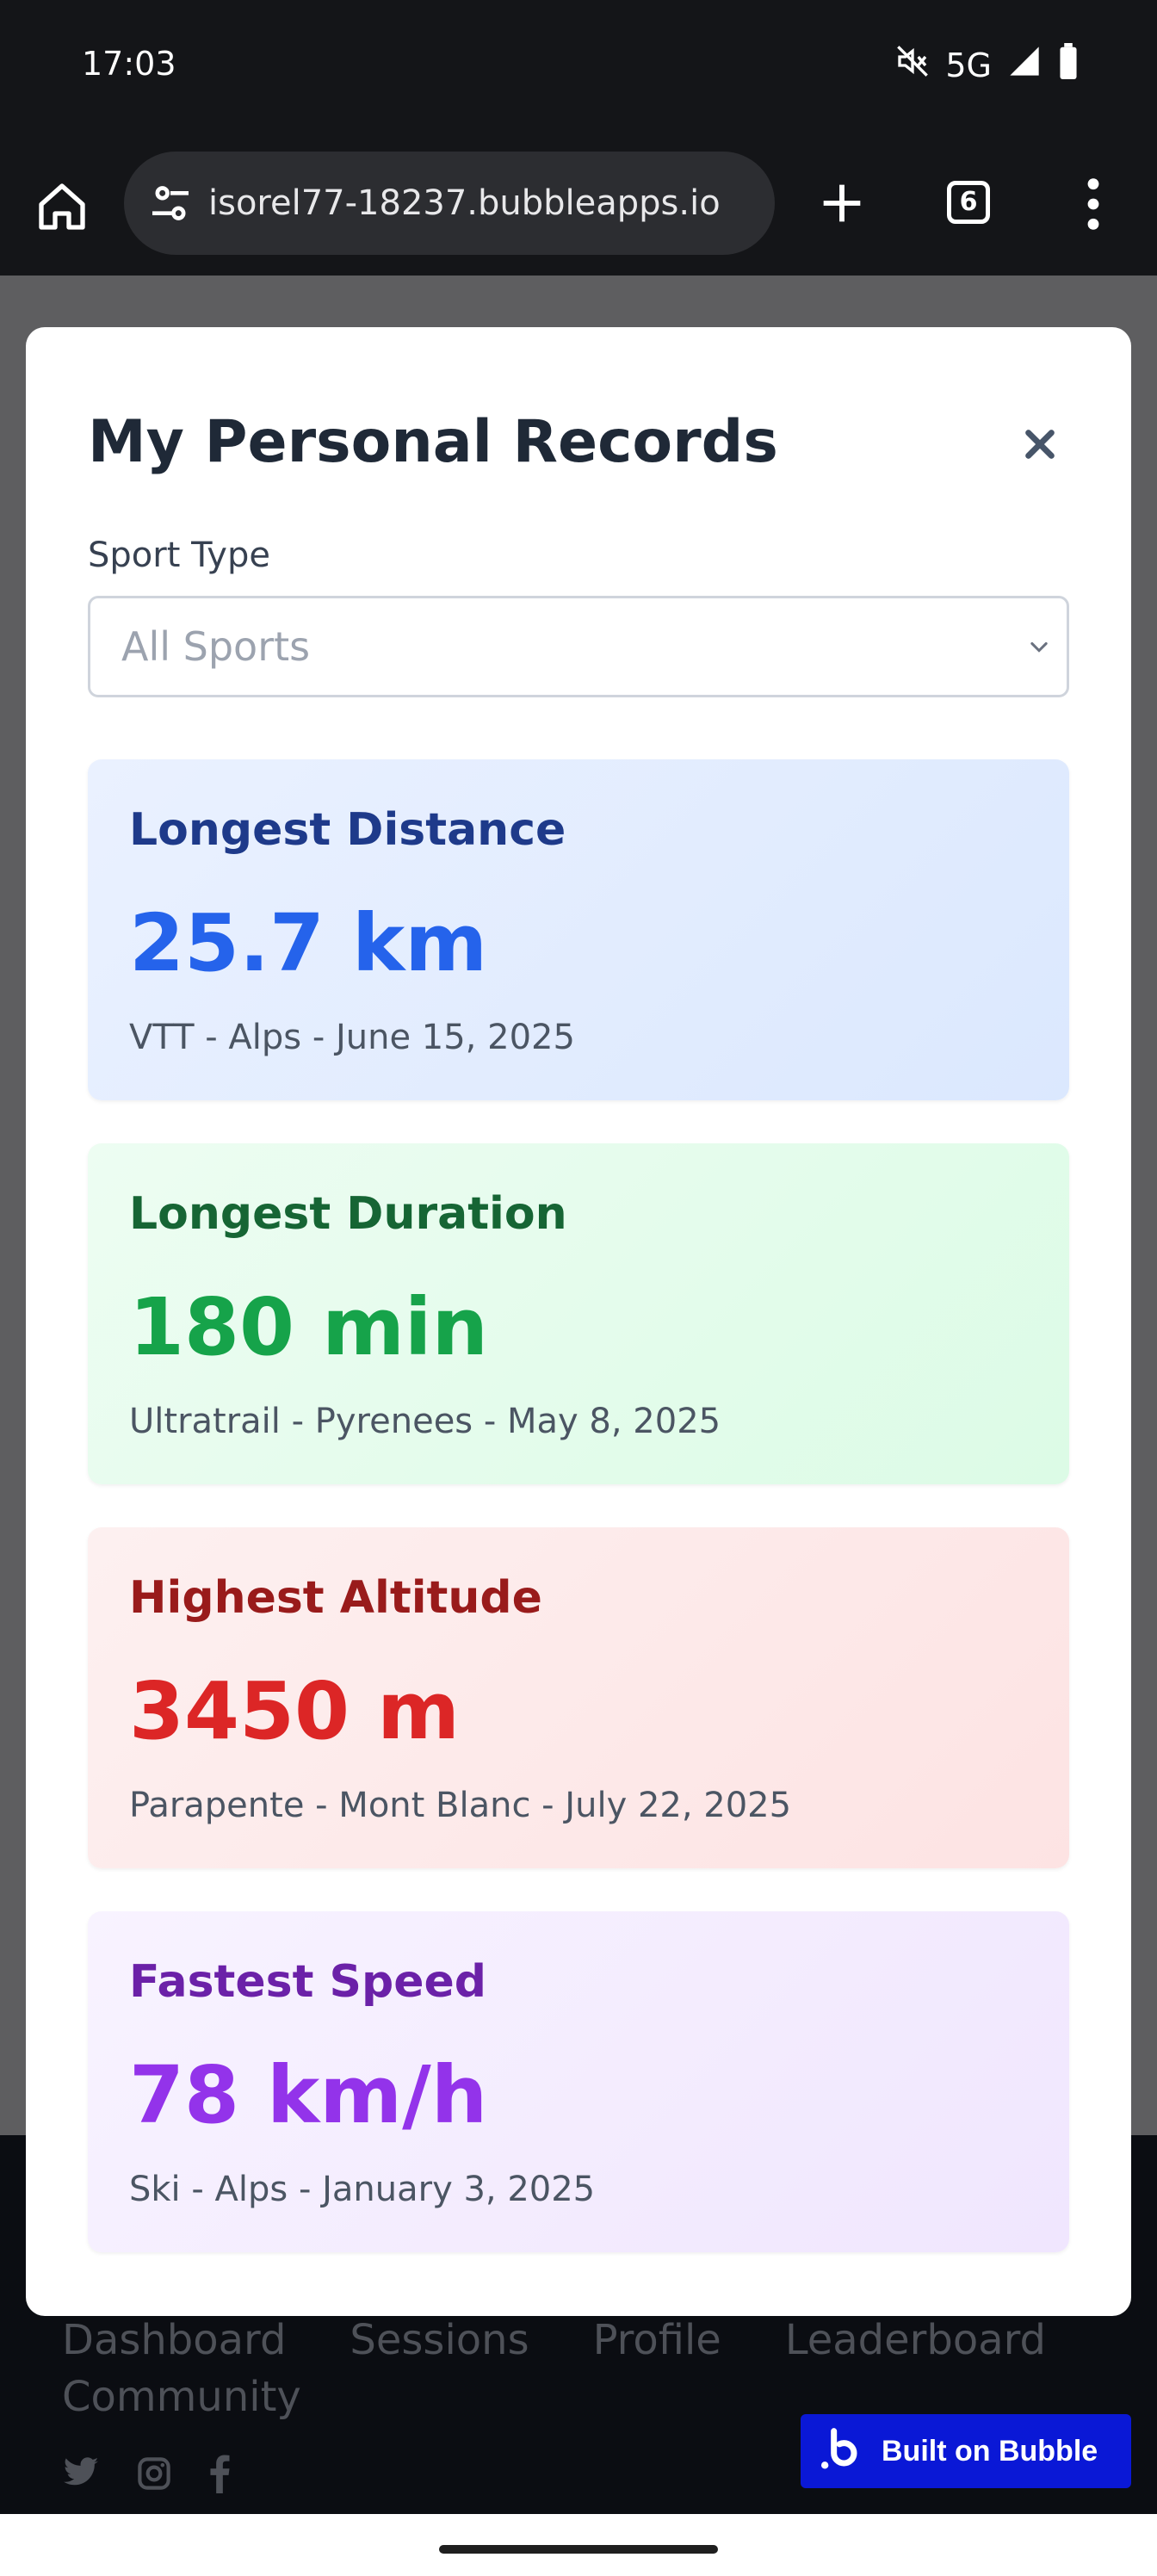 The width and height of the screenshot is (1157, 2576). I want to click on record-value: 180 min, so click(308, 1327).